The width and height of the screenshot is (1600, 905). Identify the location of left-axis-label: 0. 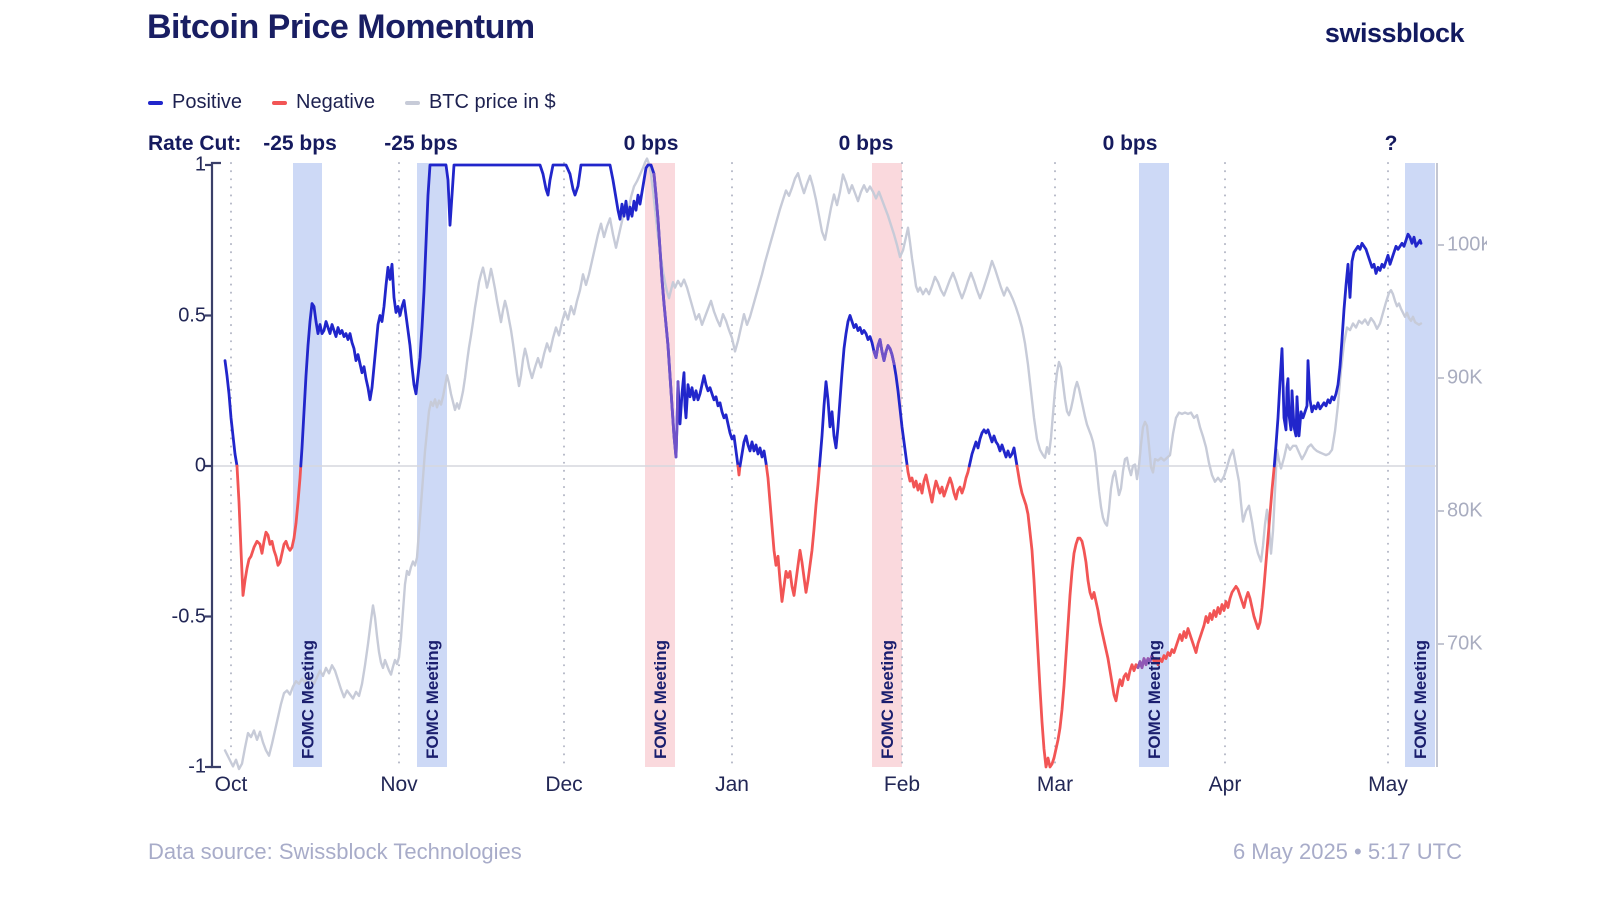
(200, 465).